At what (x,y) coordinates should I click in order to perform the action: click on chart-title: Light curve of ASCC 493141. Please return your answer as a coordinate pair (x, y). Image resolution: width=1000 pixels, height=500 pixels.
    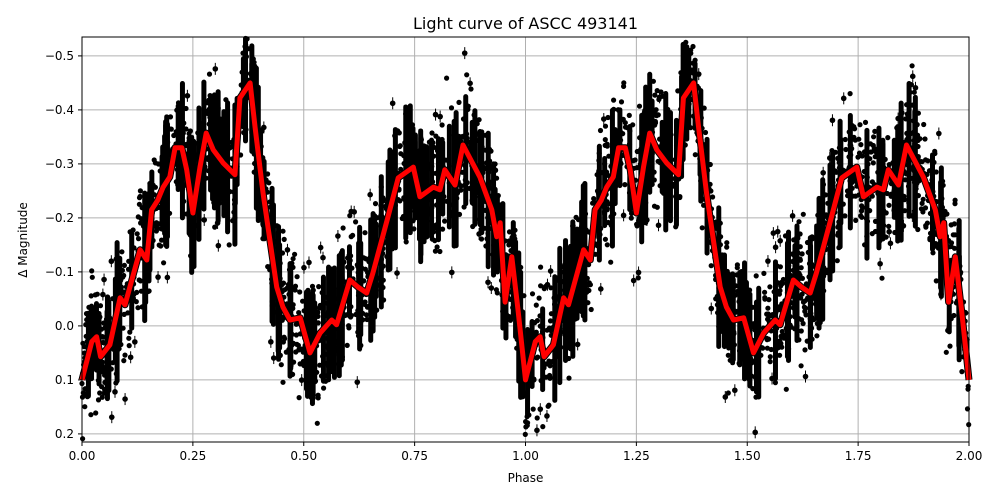
    Looking at the image, I should click on (525, 23).